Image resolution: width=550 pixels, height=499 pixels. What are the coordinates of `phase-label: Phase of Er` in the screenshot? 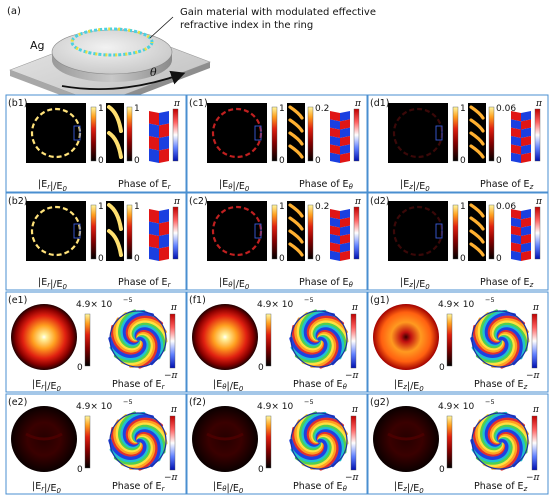 It's located at (139, 487).